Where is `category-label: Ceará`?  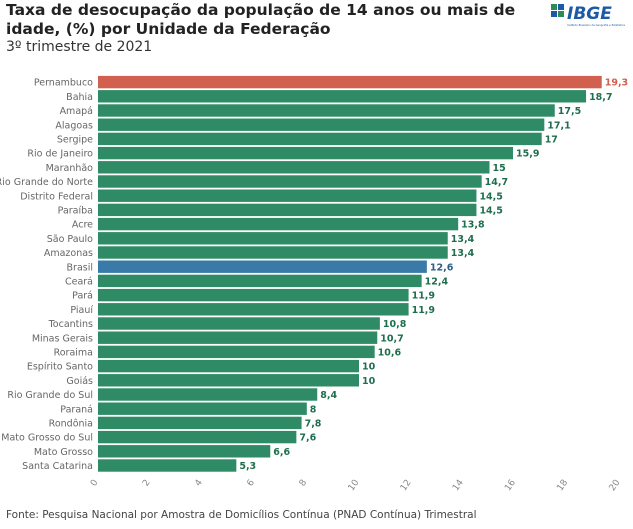 category-label: Ceará is located at coordinates (79, 282).